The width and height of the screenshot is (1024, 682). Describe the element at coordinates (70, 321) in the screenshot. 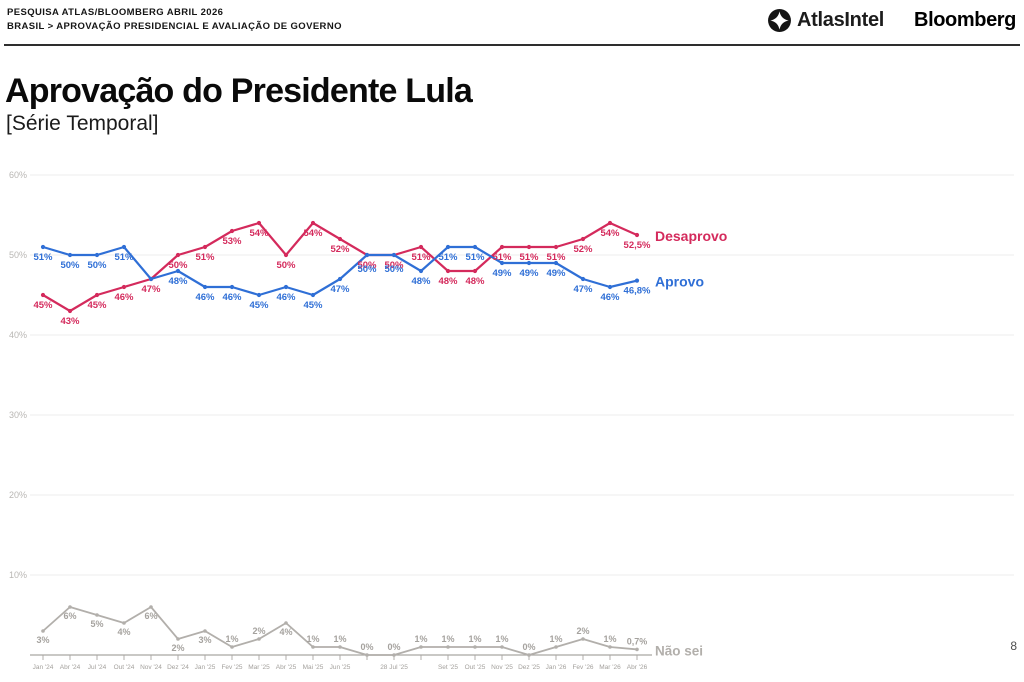

I see `data-label: 43%` at that location.